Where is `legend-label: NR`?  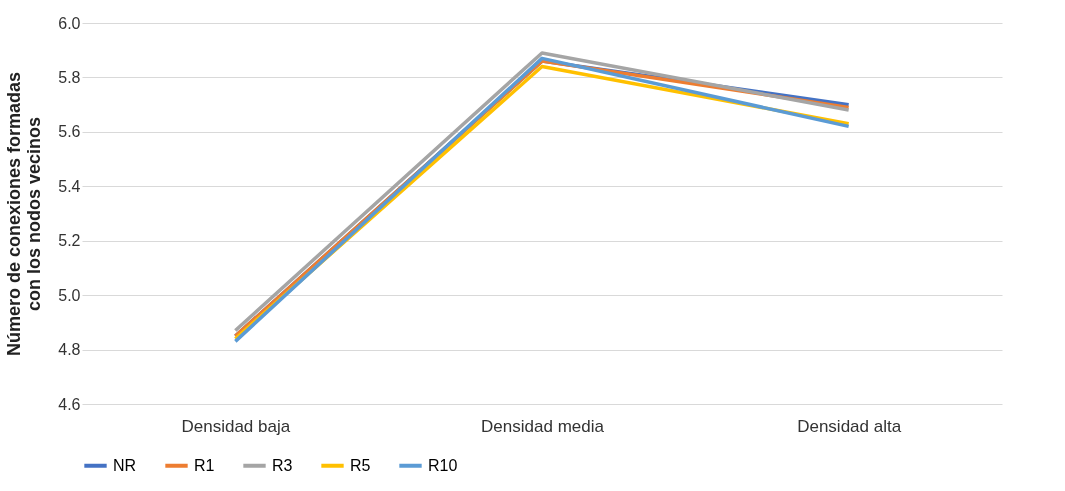
legend-label: NR is located at coordinates (125, 465).